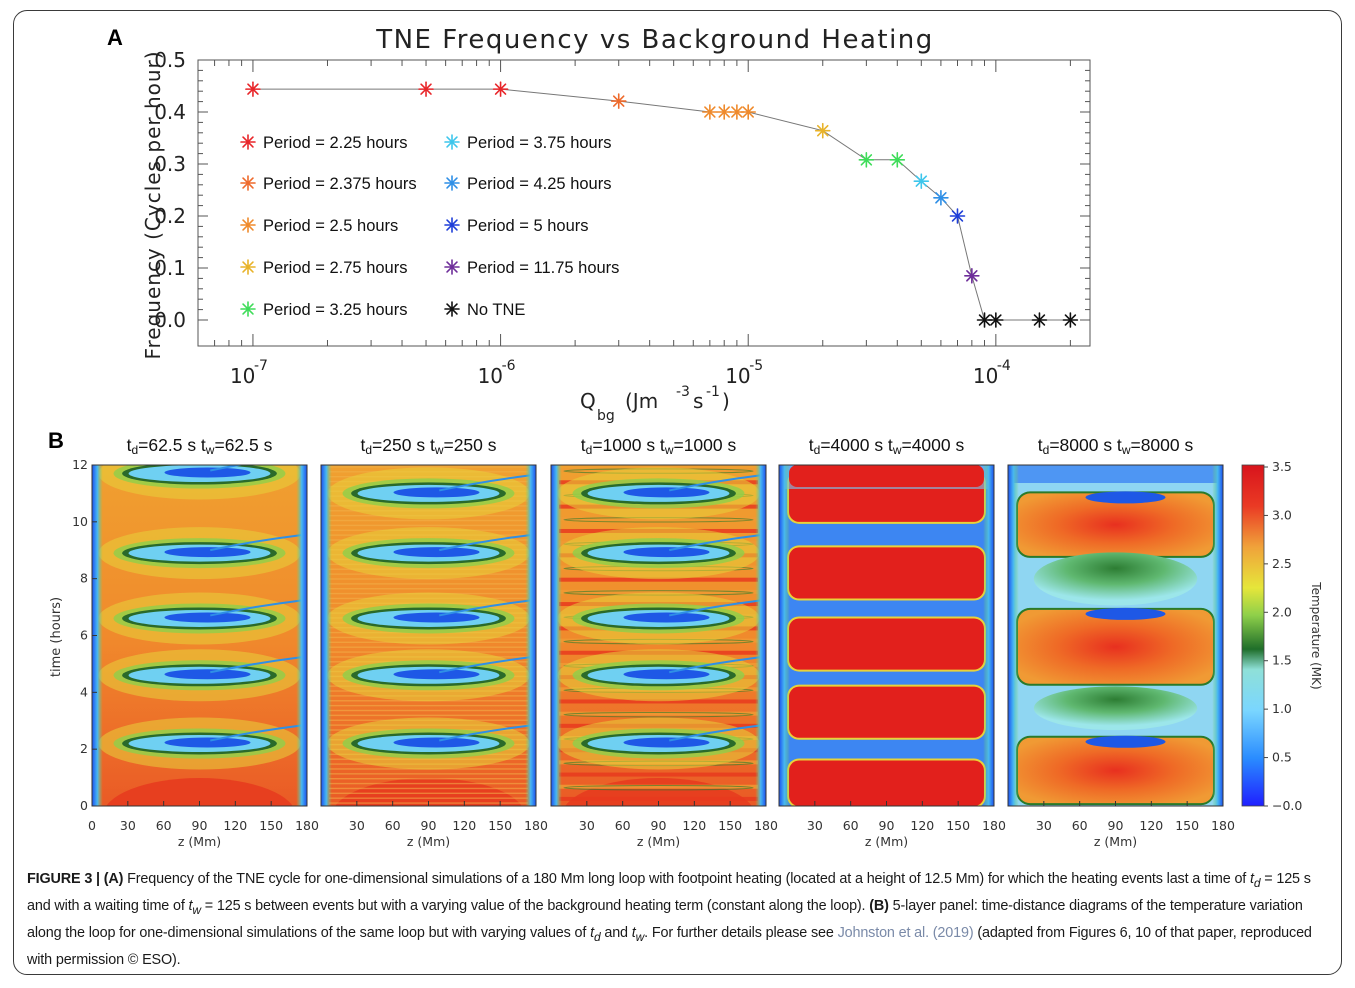 This screenshot has height=988, width=1355. What do you see at coordinates (741, 932) in the screenshot?
I see `caption-further: . For further details please see` at bounding box center [741, 932].